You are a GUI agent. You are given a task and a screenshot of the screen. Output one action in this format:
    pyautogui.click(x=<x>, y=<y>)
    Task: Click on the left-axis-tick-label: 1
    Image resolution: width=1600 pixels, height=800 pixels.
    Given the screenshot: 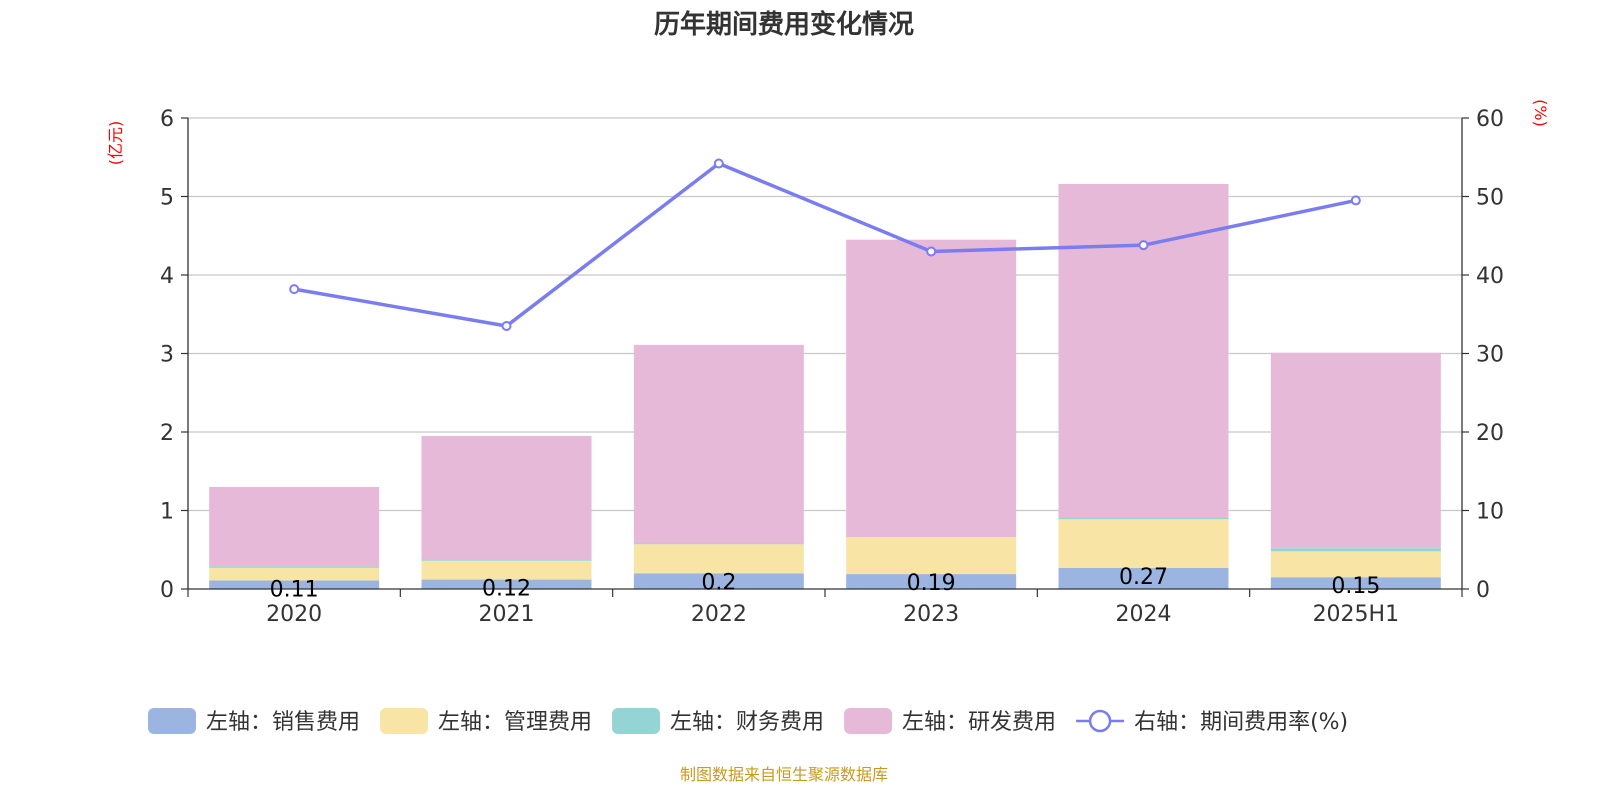 What is the action you would take?
    pyautogui.click(x=167, y=512)
    